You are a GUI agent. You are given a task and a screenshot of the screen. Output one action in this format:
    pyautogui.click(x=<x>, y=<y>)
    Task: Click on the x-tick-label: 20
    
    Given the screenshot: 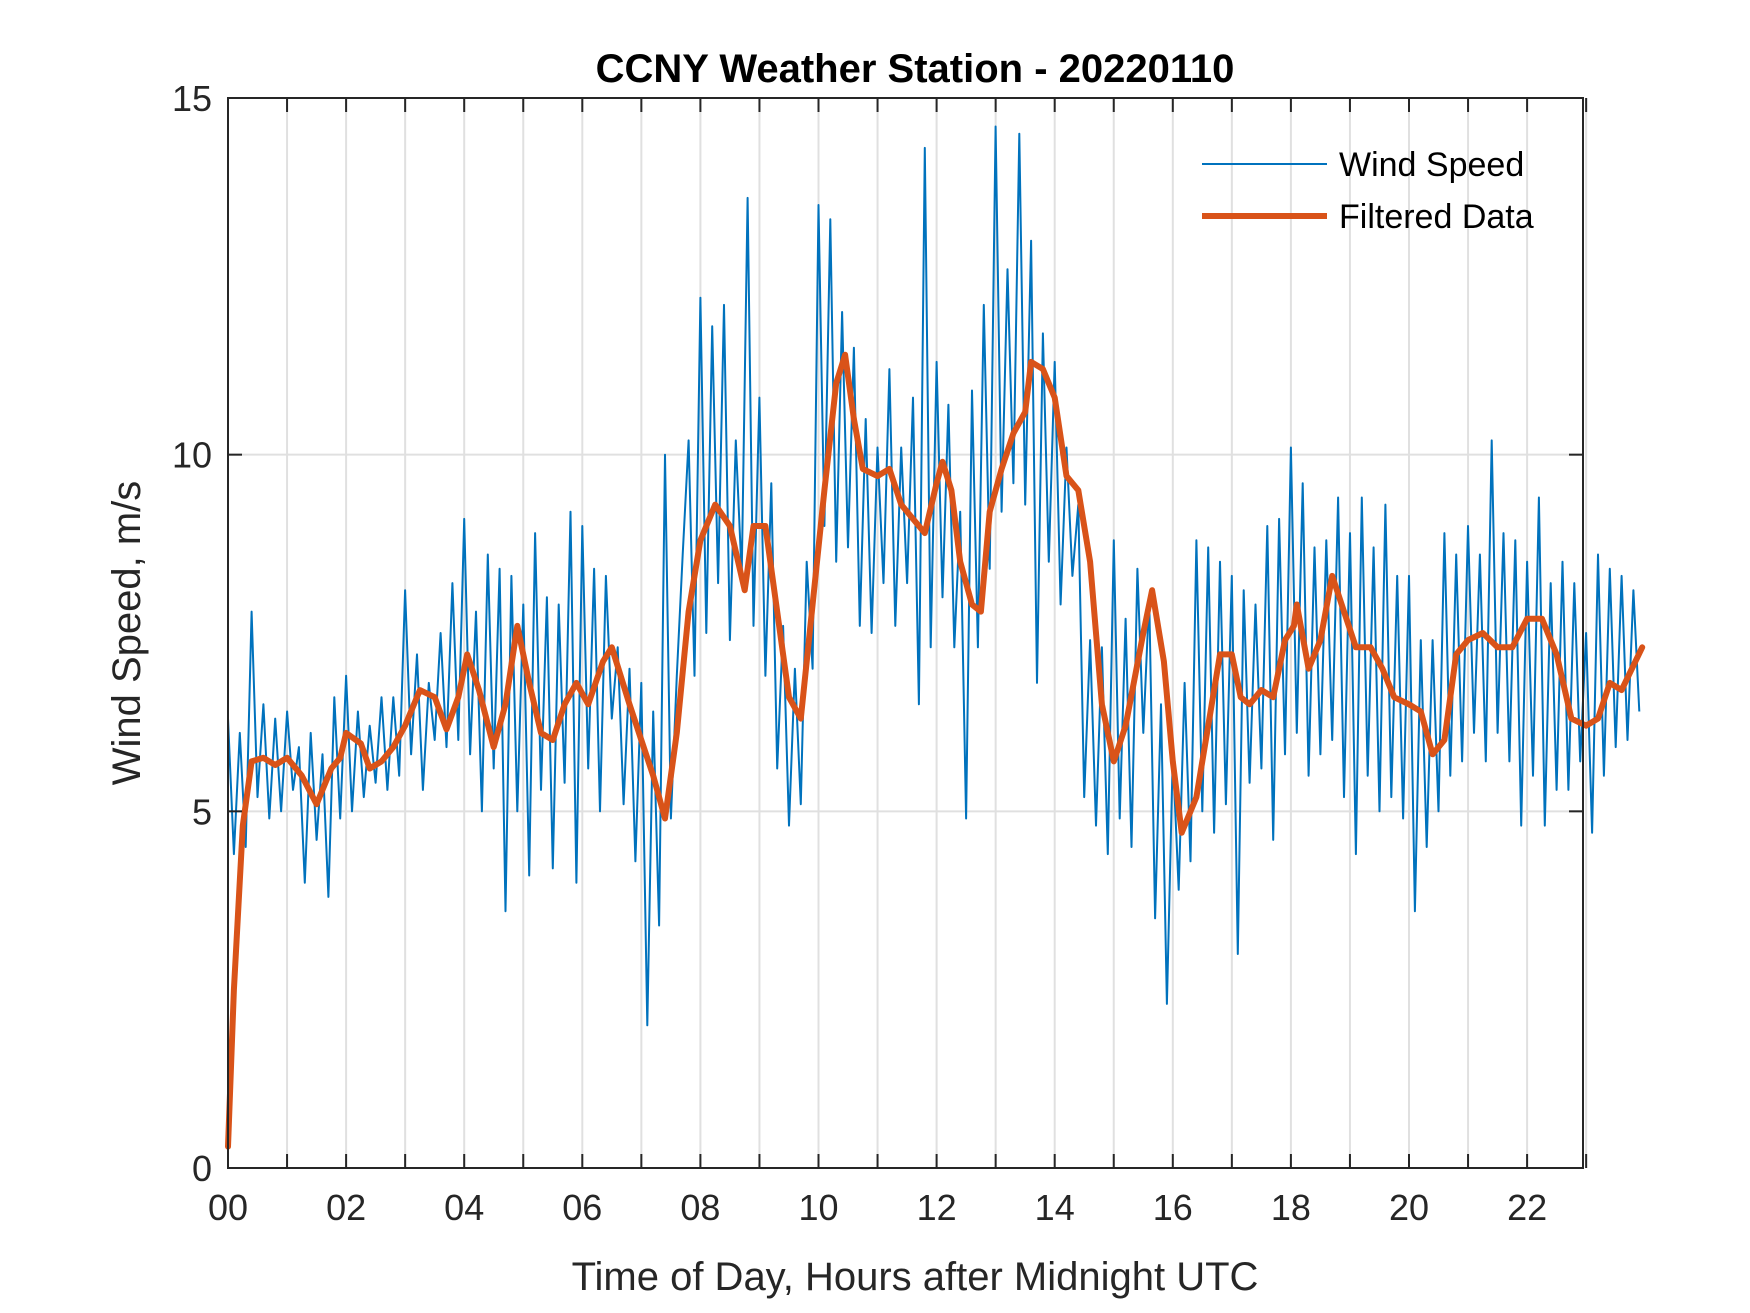 What is the action you would take?
    pyautogui.click(x=1409, y=1207)
    